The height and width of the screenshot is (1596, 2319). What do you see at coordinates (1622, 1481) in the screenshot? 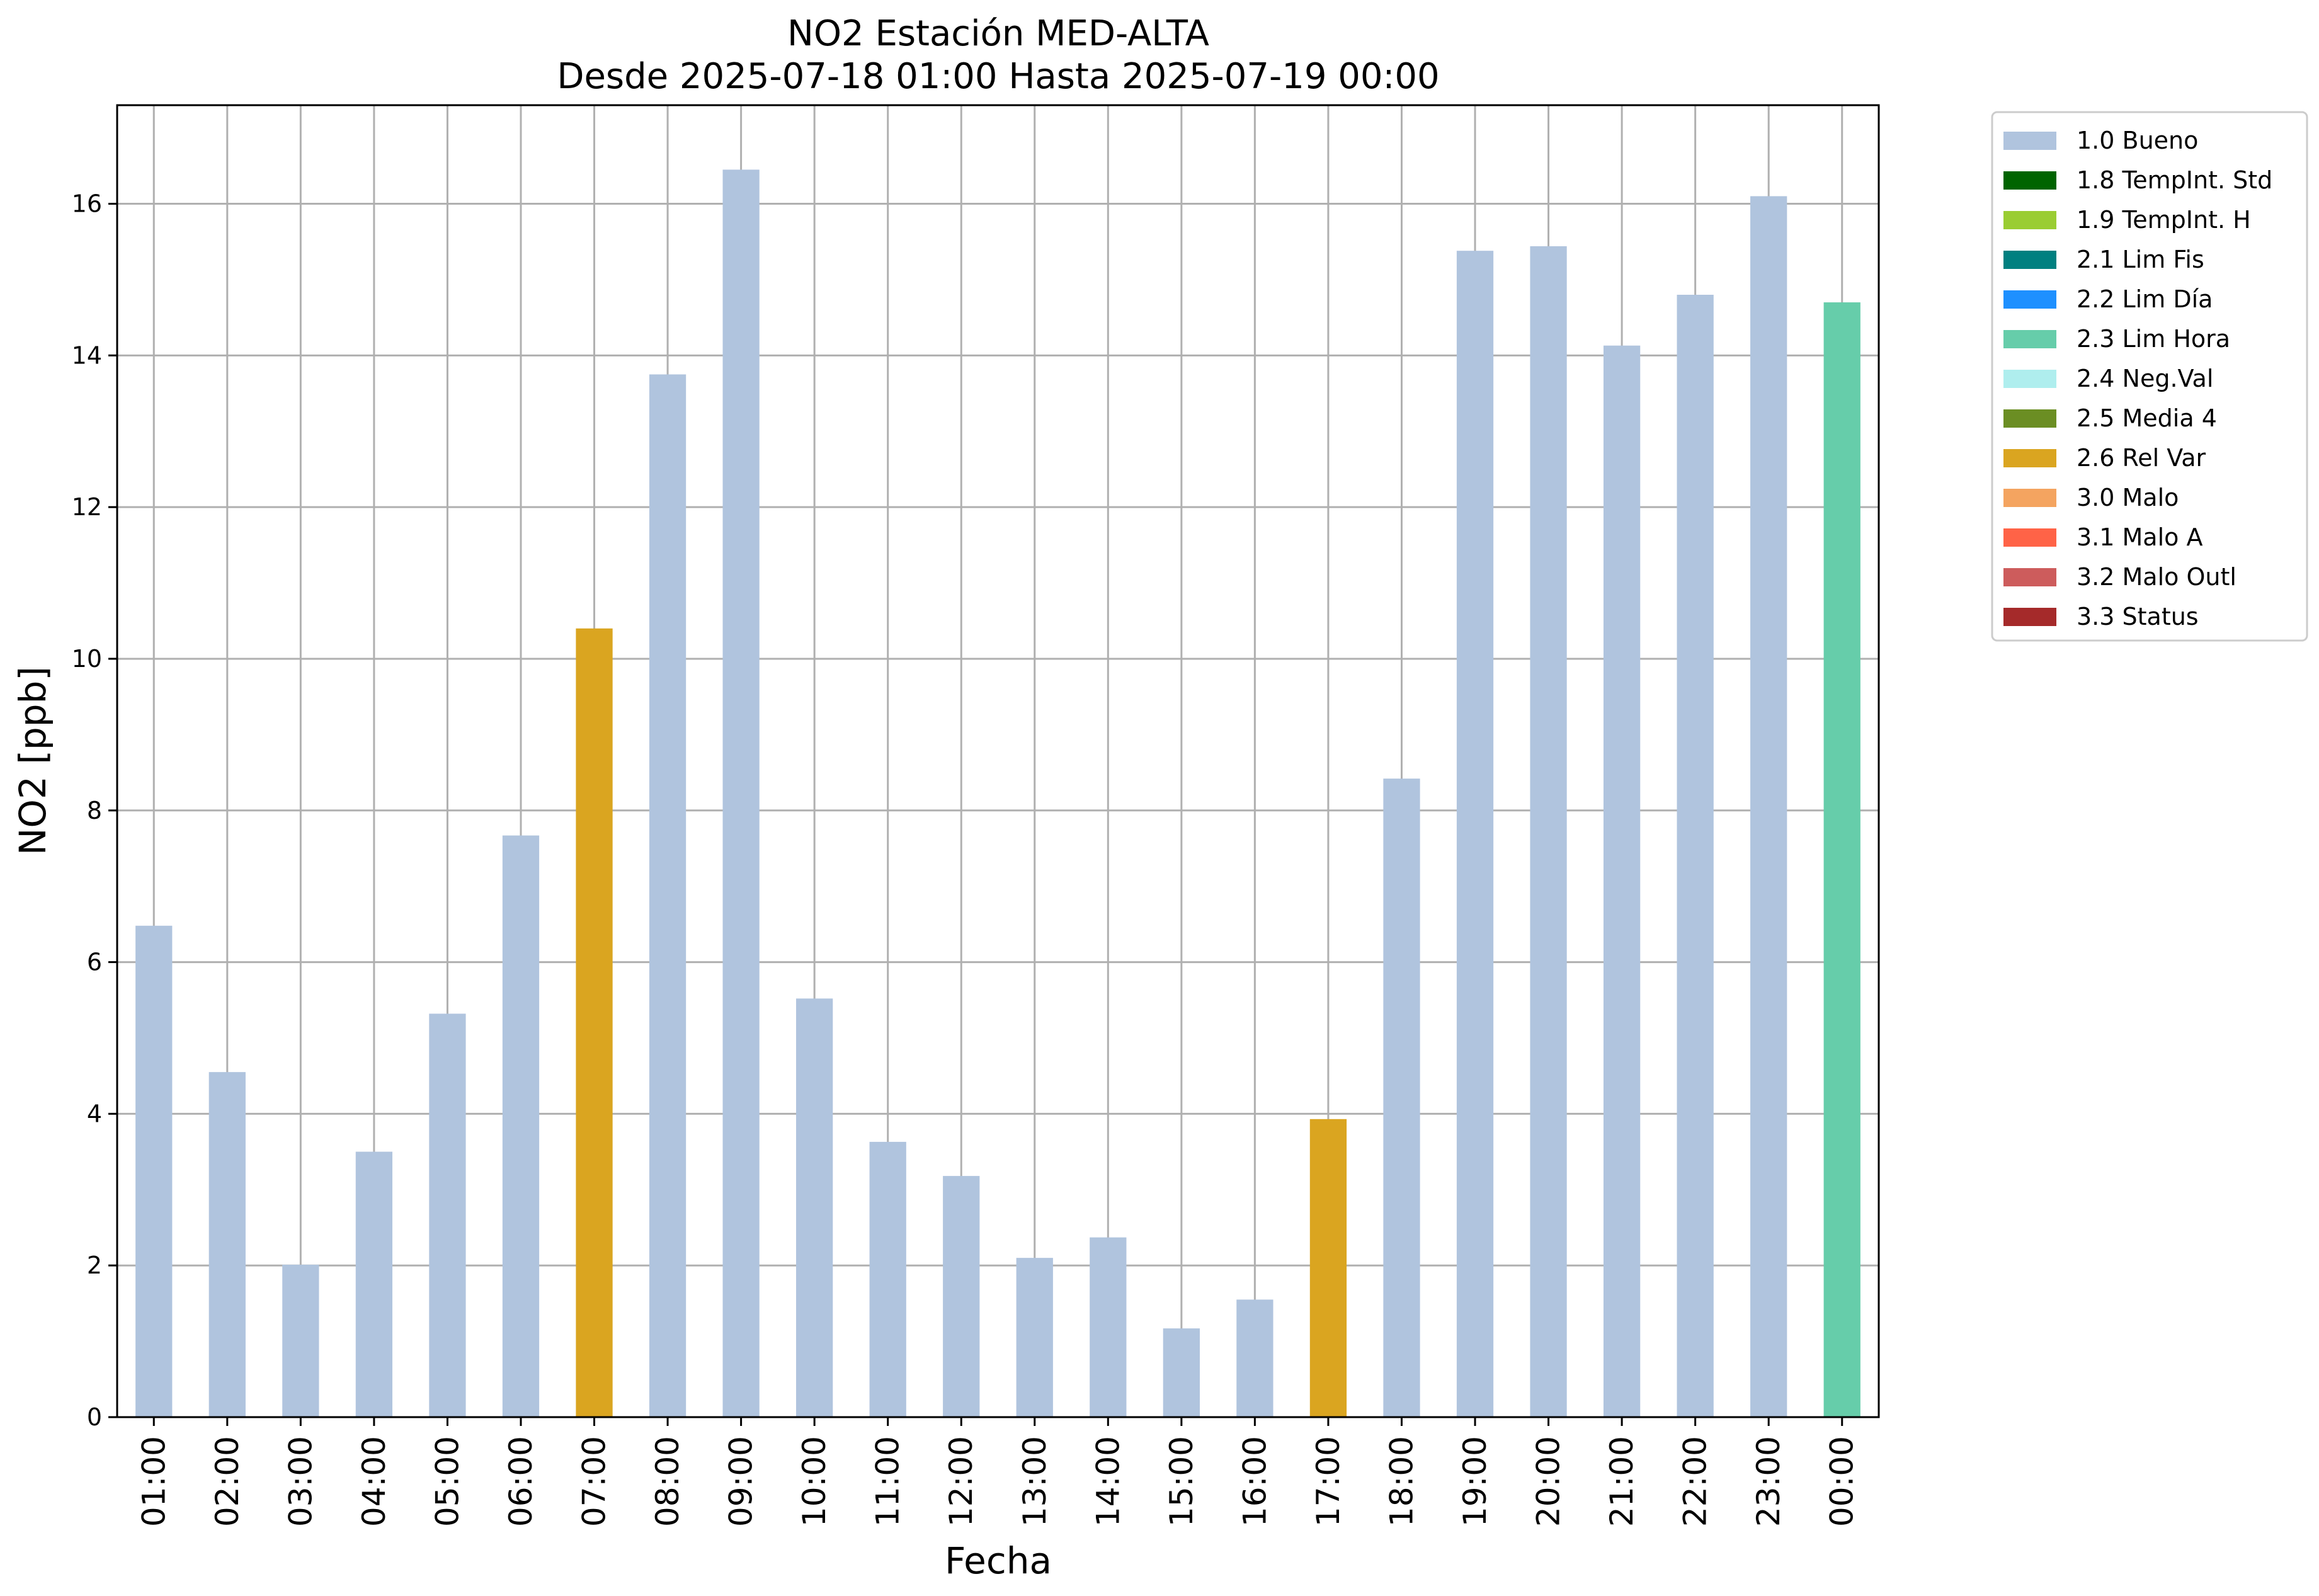
I see `x-tick-label: 21:00` at bounding box center [1622, 1481].